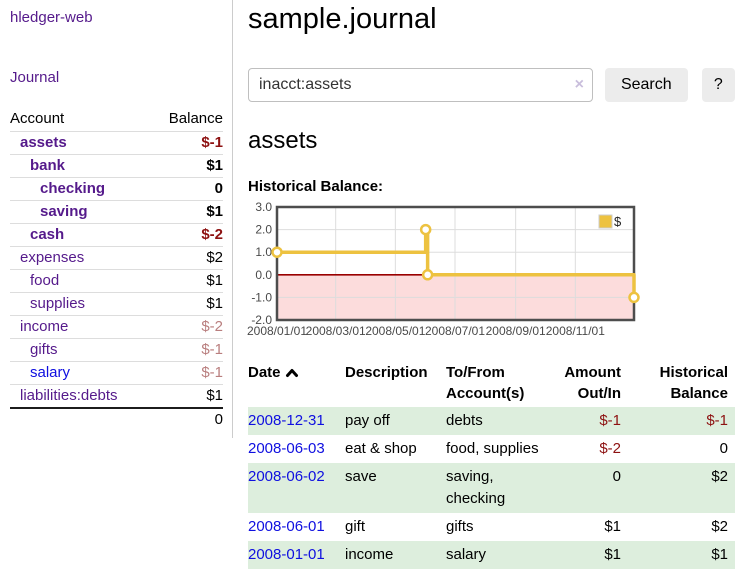 The height and width of the screenshot is (582, 742). Describe the element at coordinates (64, 211) in the screenshot. I see `account-link-saving: saving` at that location.